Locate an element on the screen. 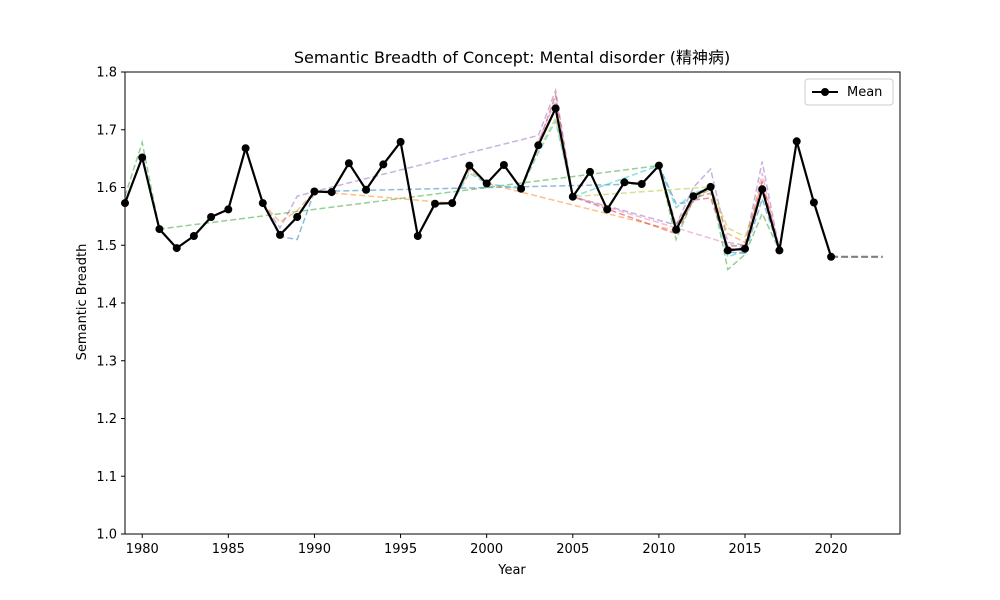 This screenshot has height=600, width=1000. x-tick-label: 1995 is located at coordinates (400, 549).